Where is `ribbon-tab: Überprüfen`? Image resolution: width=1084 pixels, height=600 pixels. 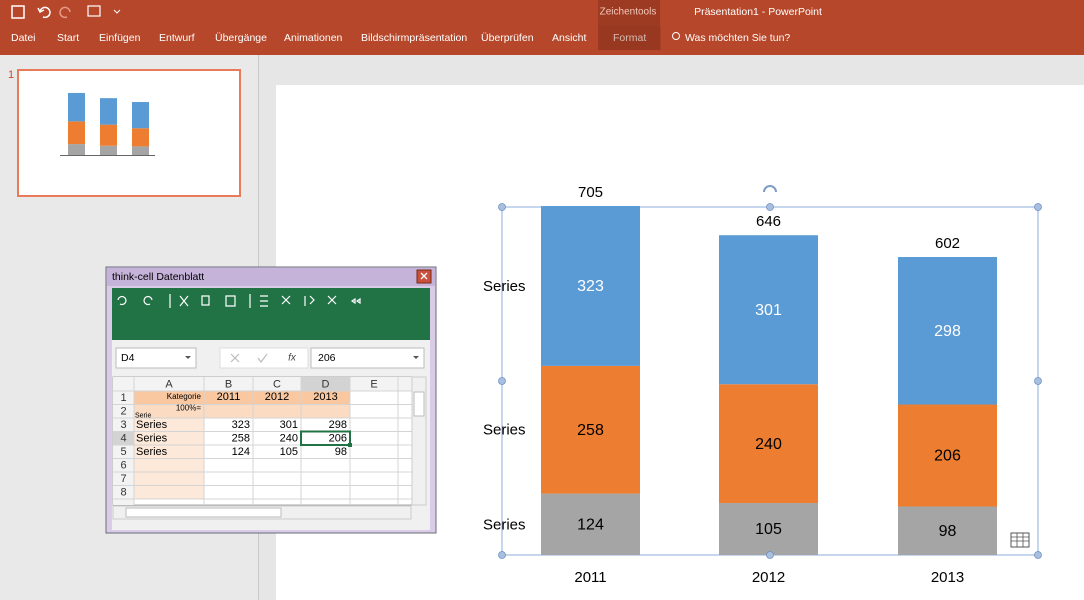 ribbon-tab: Überprüfen is located at coordinates (507, 38).